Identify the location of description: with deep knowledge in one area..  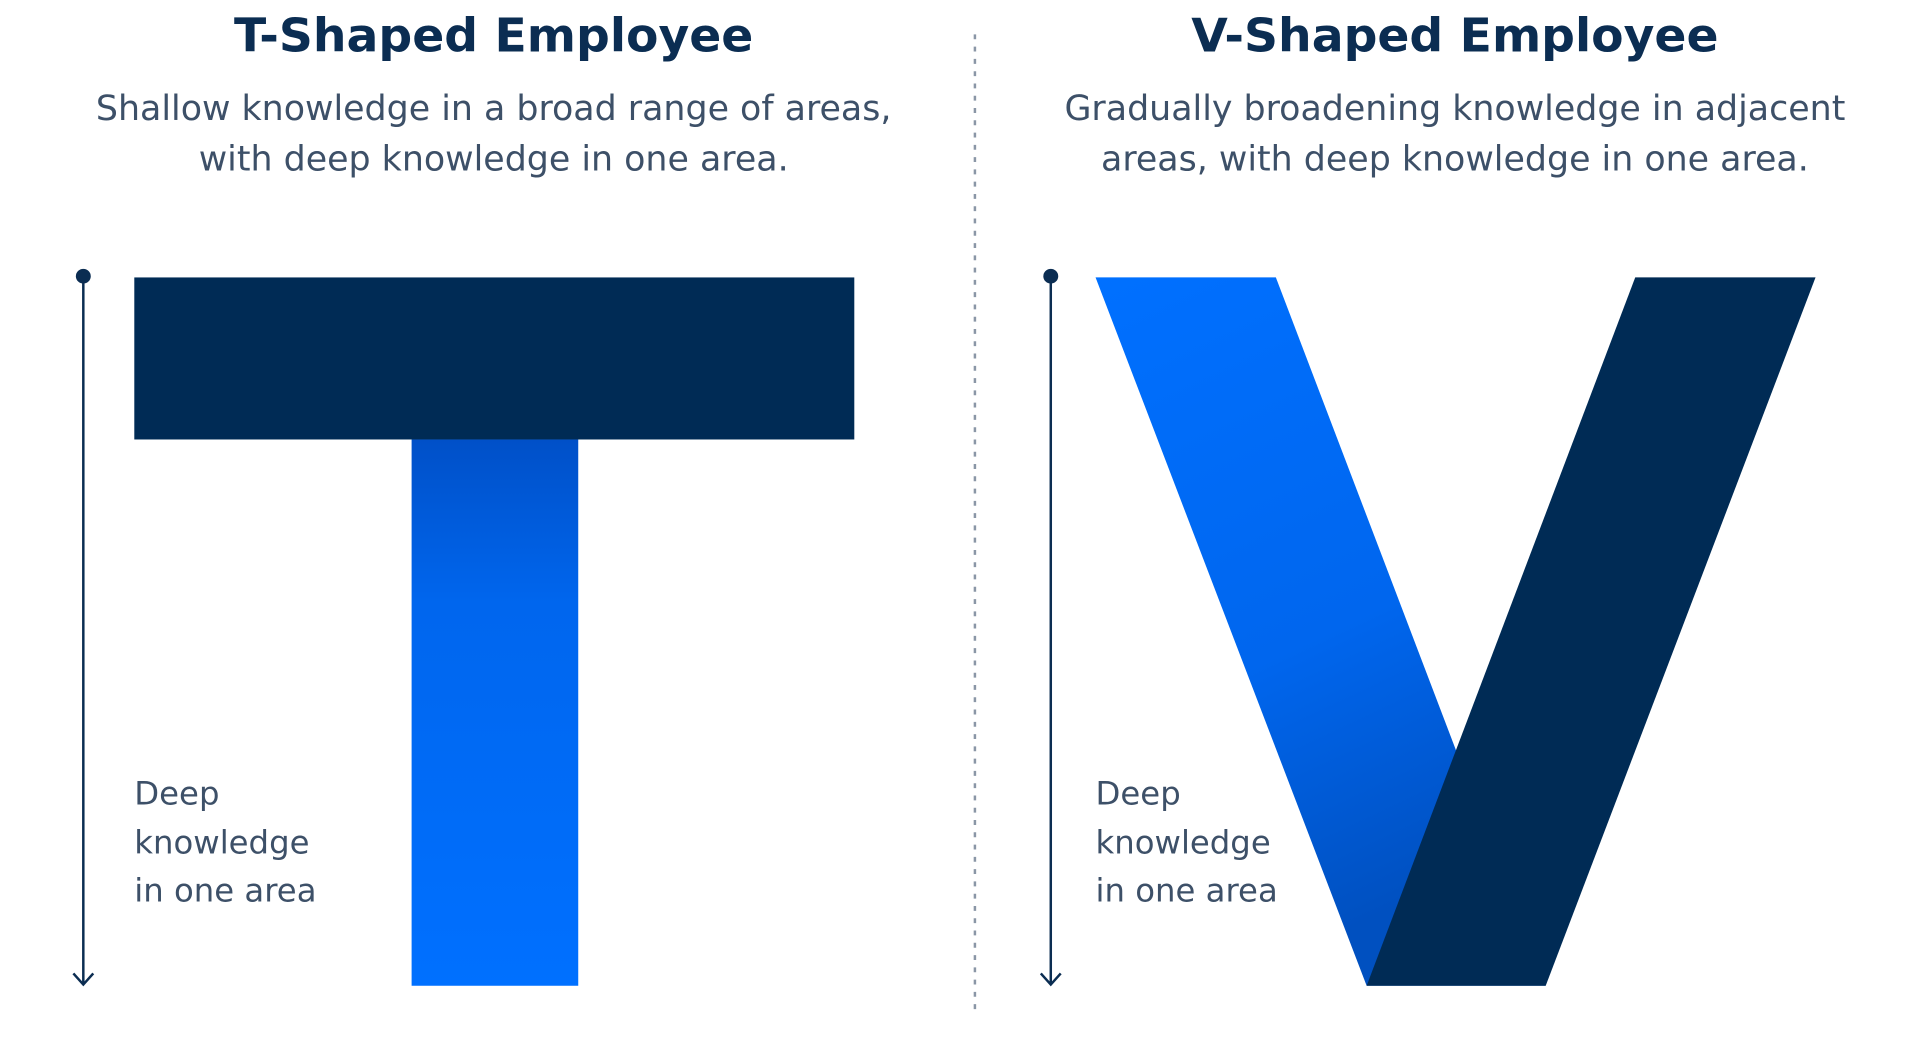
(494, 159).